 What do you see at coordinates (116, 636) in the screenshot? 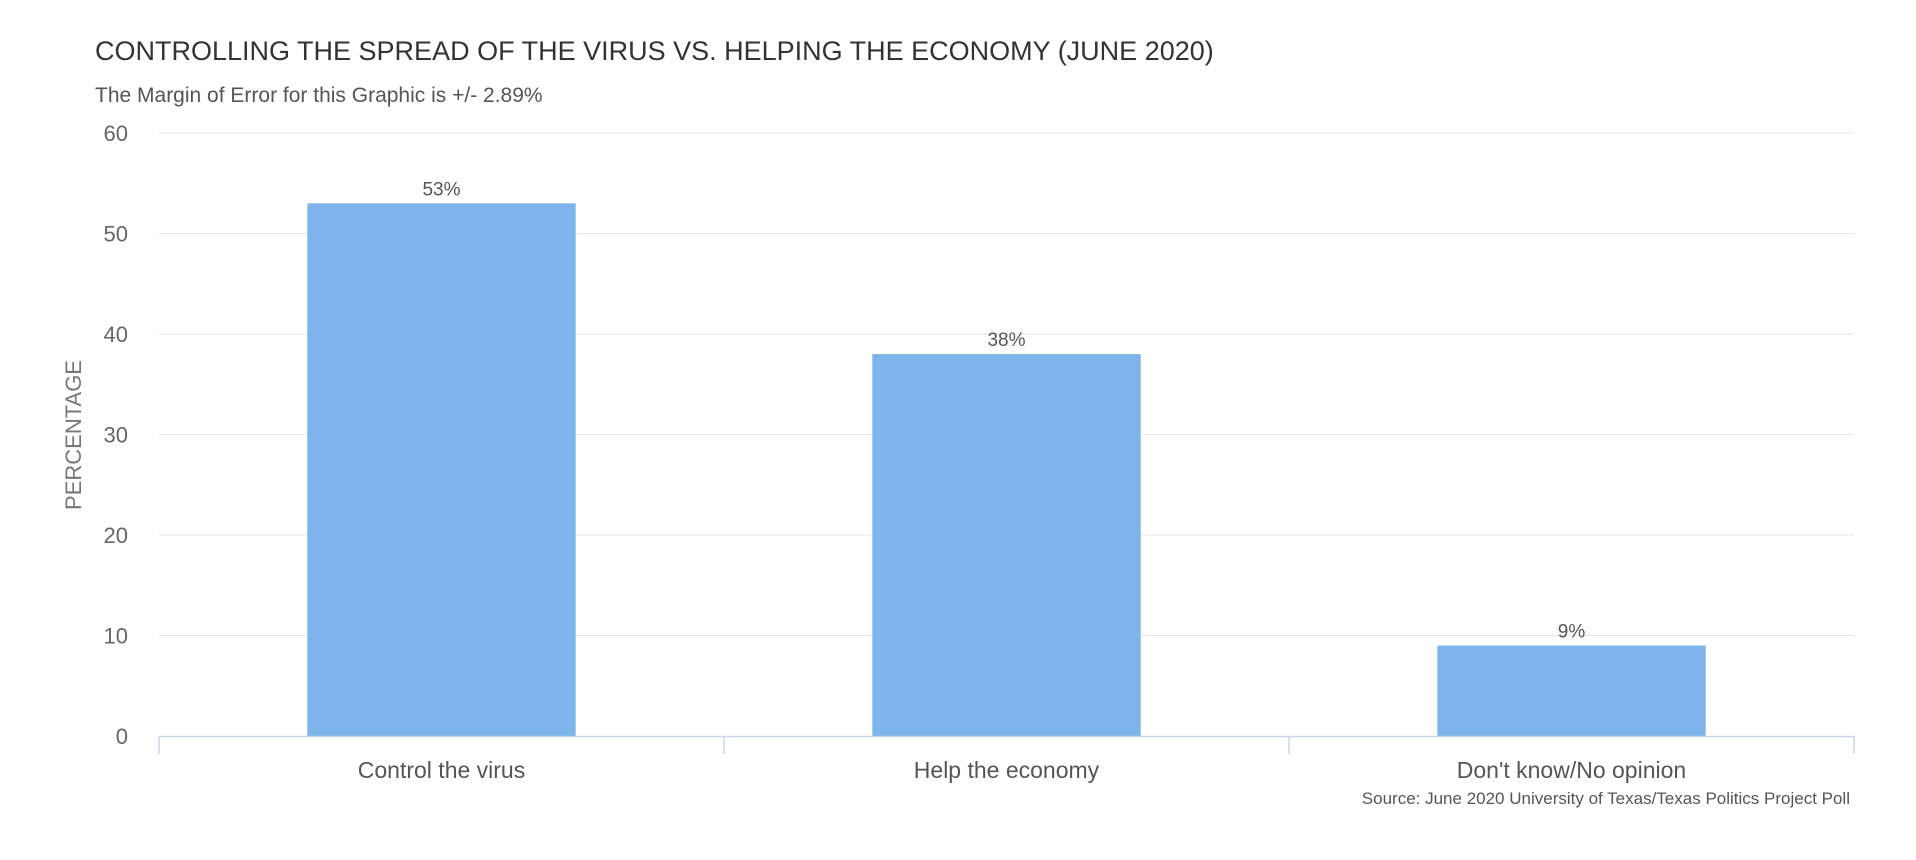
I see `y-tick-label: 10` at bounding box center [116, 636].